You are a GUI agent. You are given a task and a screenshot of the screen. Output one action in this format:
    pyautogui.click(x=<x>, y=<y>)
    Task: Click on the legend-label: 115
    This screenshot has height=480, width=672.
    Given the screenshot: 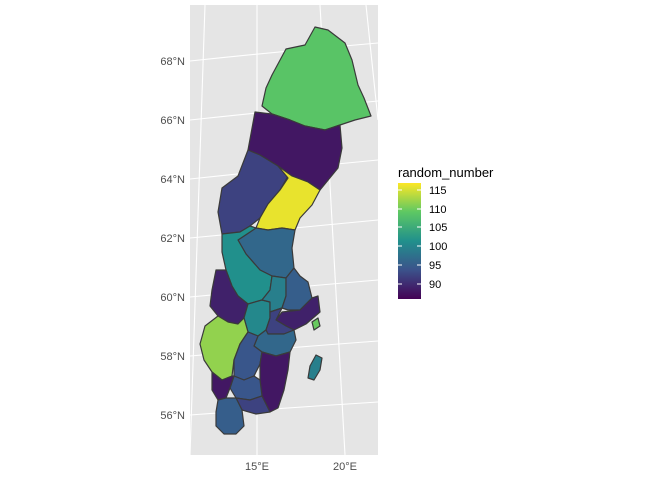 What is the action you would take?
    pyautogui.click(x=438, y=191)
    